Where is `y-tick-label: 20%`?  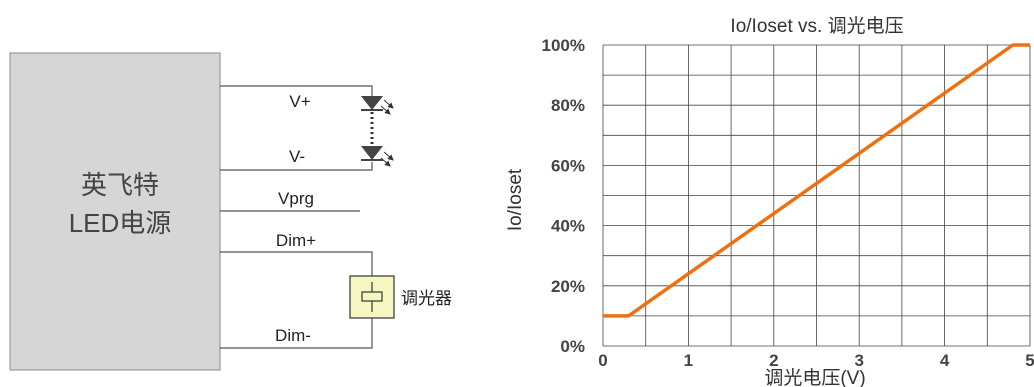 y-tick-label: 20% is located at coordinates (568, 286).